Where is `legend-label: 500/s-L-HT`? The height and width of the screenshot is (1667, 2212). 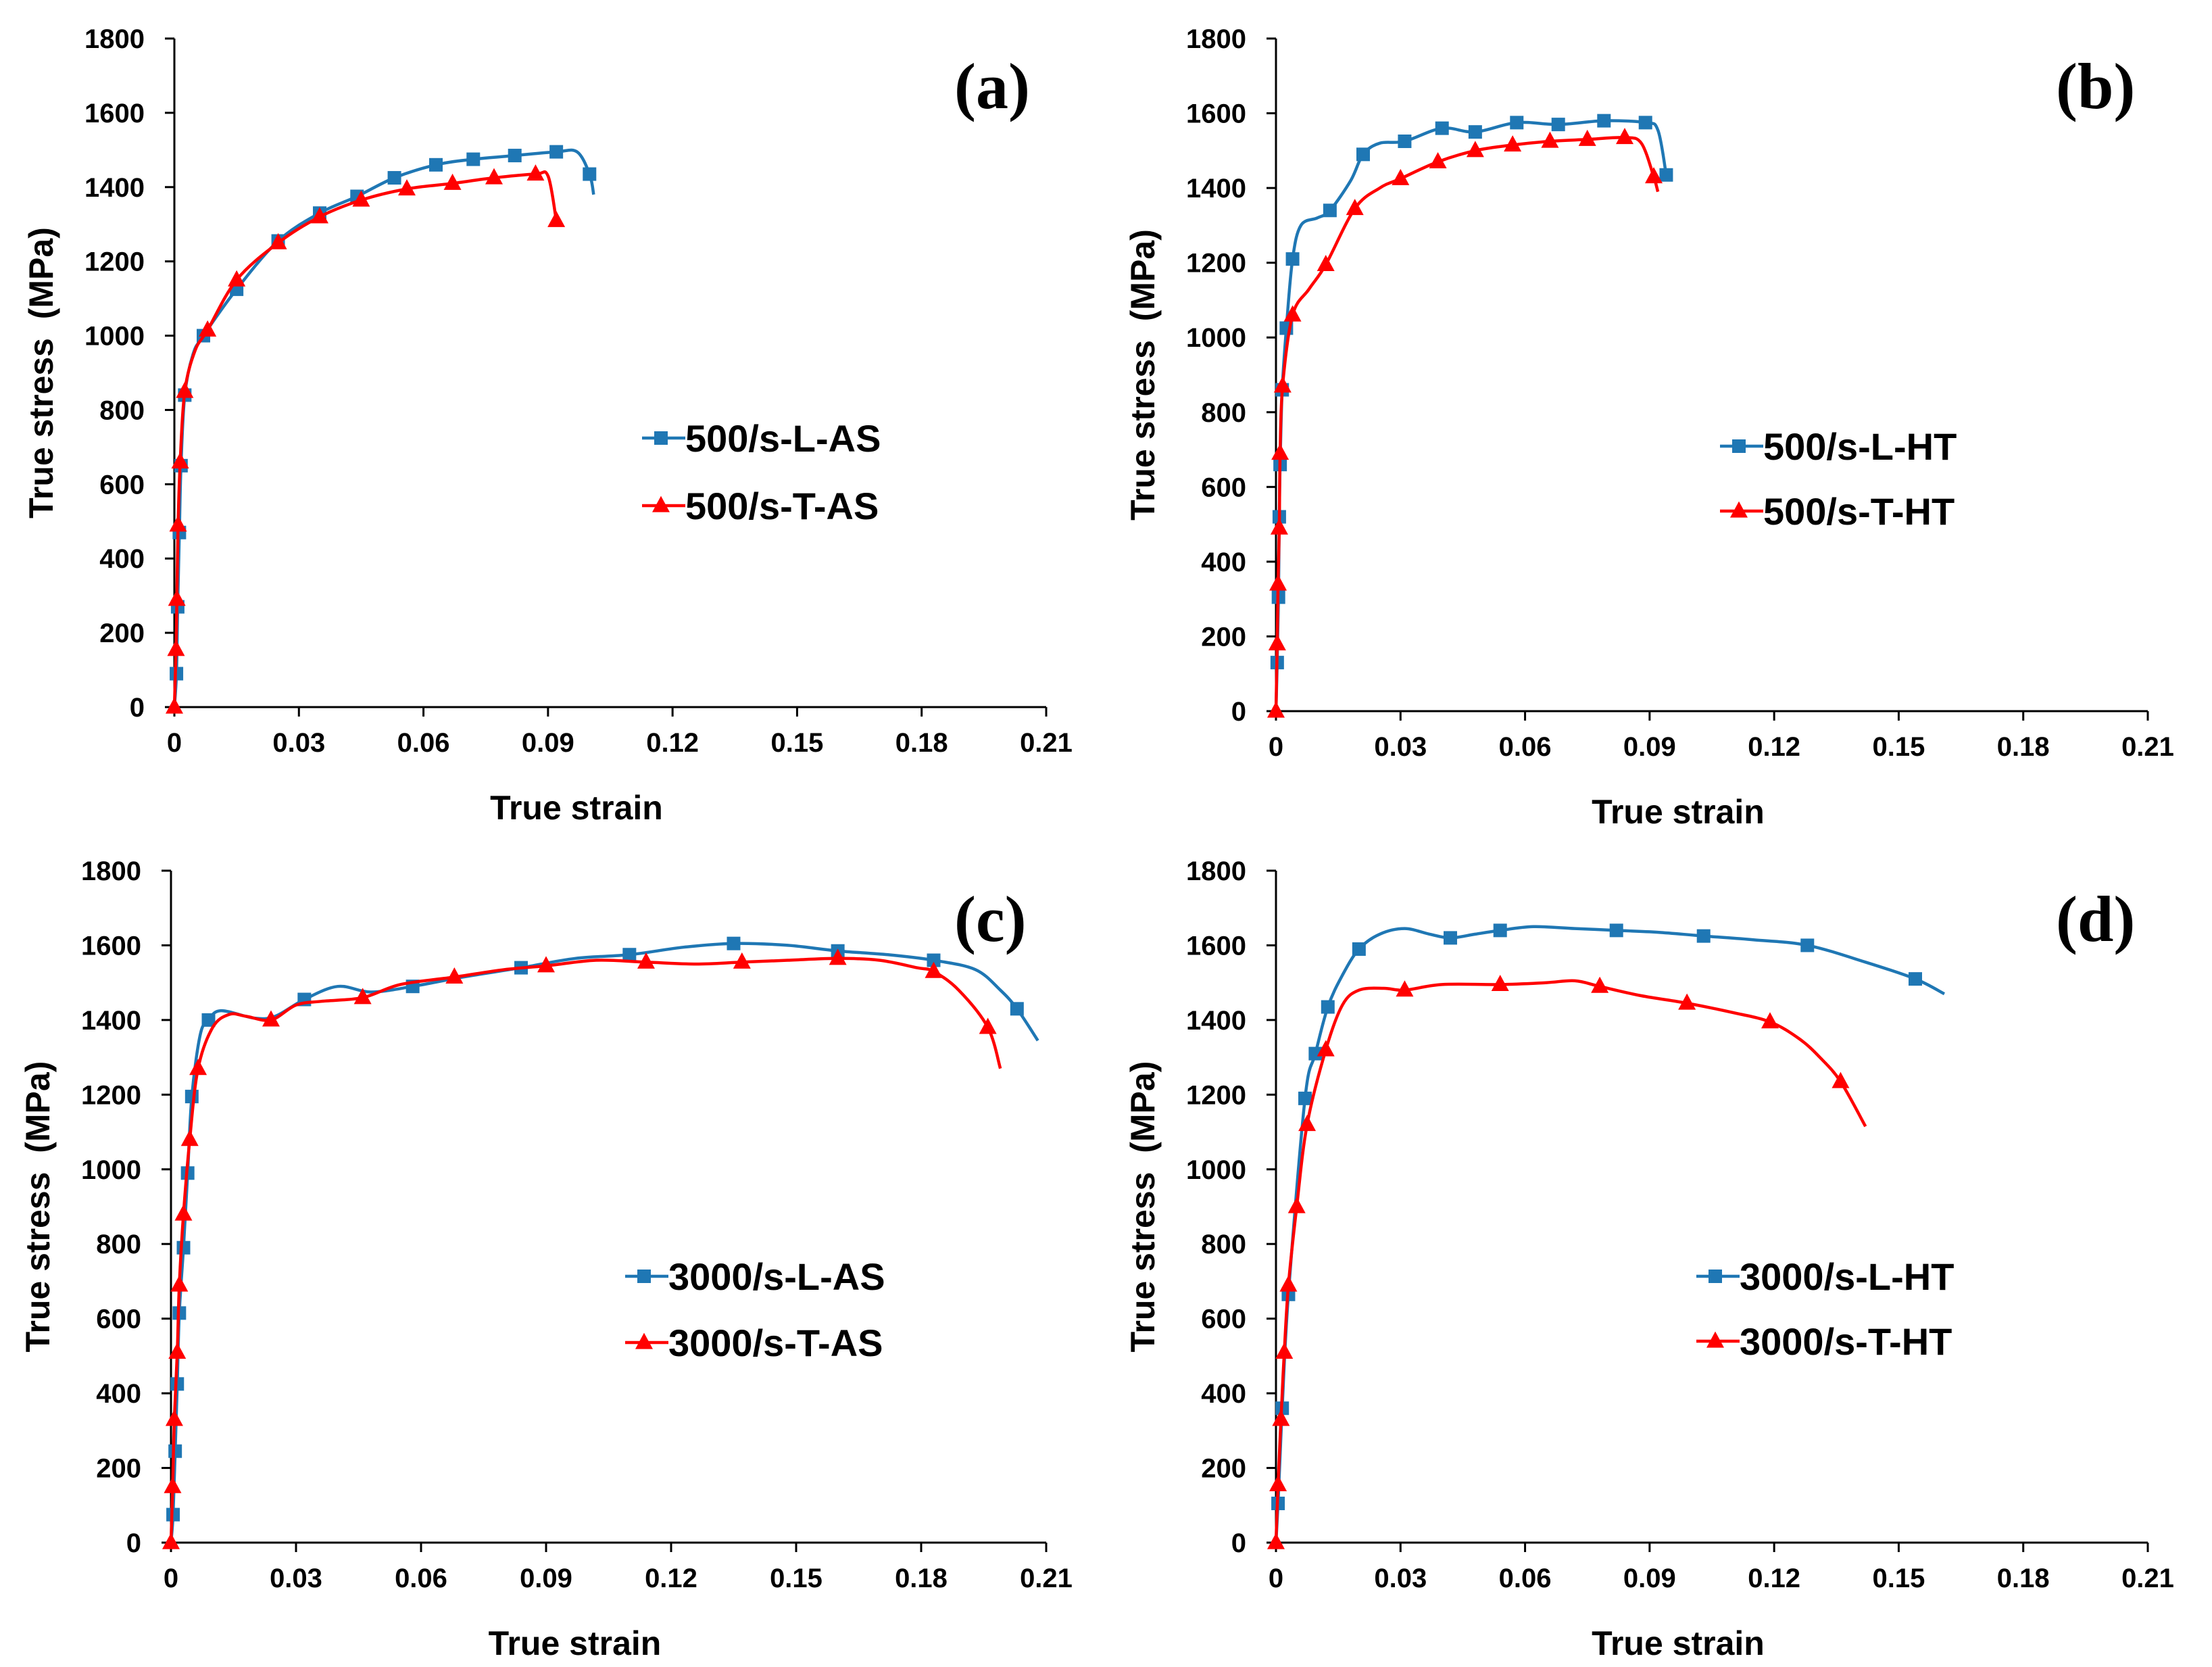
legend-label: 500/s-L-HT is located at coordinates (1860, 447).